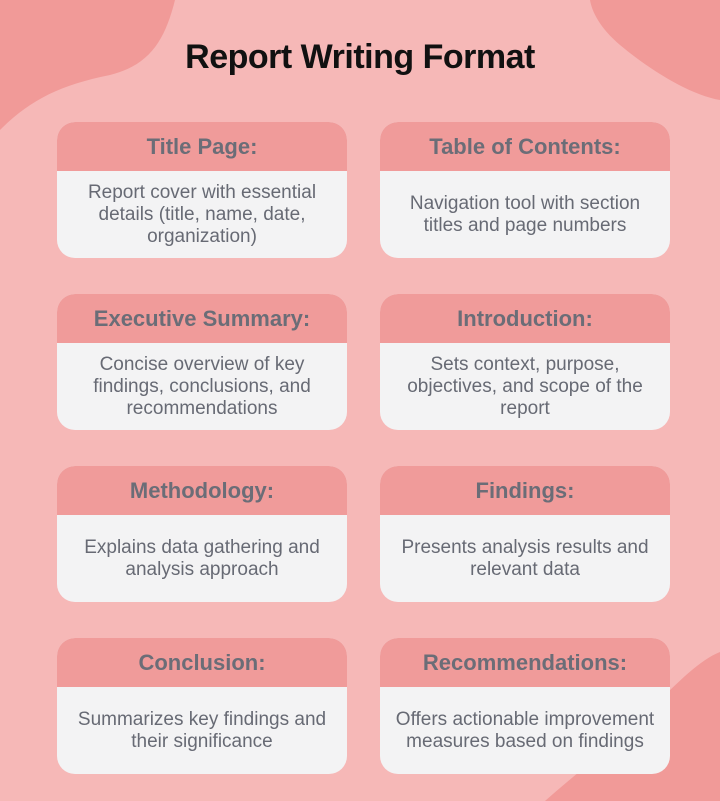 The width and height of the screenshot is (720, 801). I want to click on section-heading: Introduction:, so click(525, 318).